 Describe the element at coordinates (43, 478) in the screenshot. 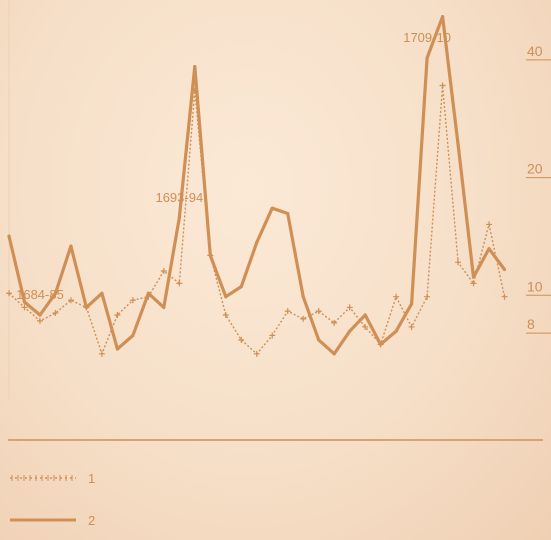

I see `legend-swatch-dotted` at that location.